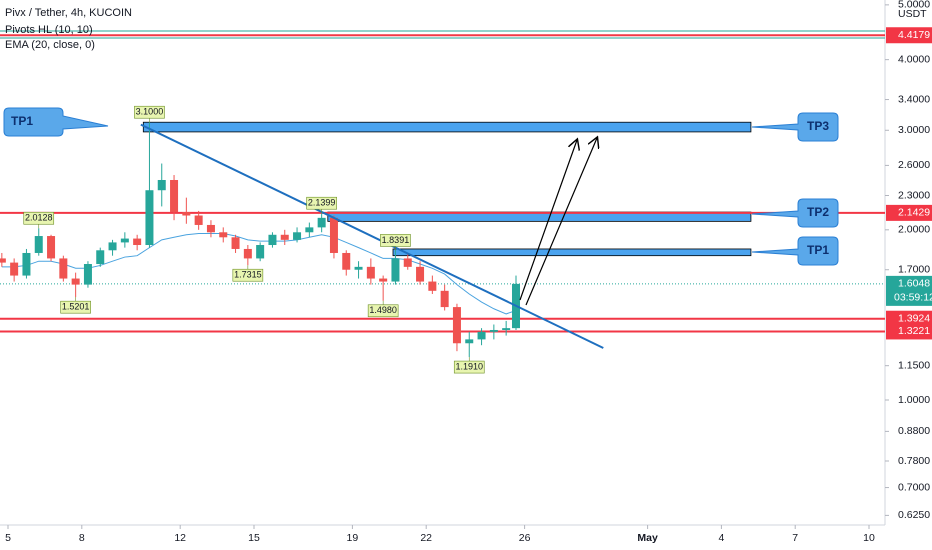  What do you see at coordinates (914, 270) in the screenshot?
I see `y-tick-label: 1.7000` at bounding box center [914, 270].